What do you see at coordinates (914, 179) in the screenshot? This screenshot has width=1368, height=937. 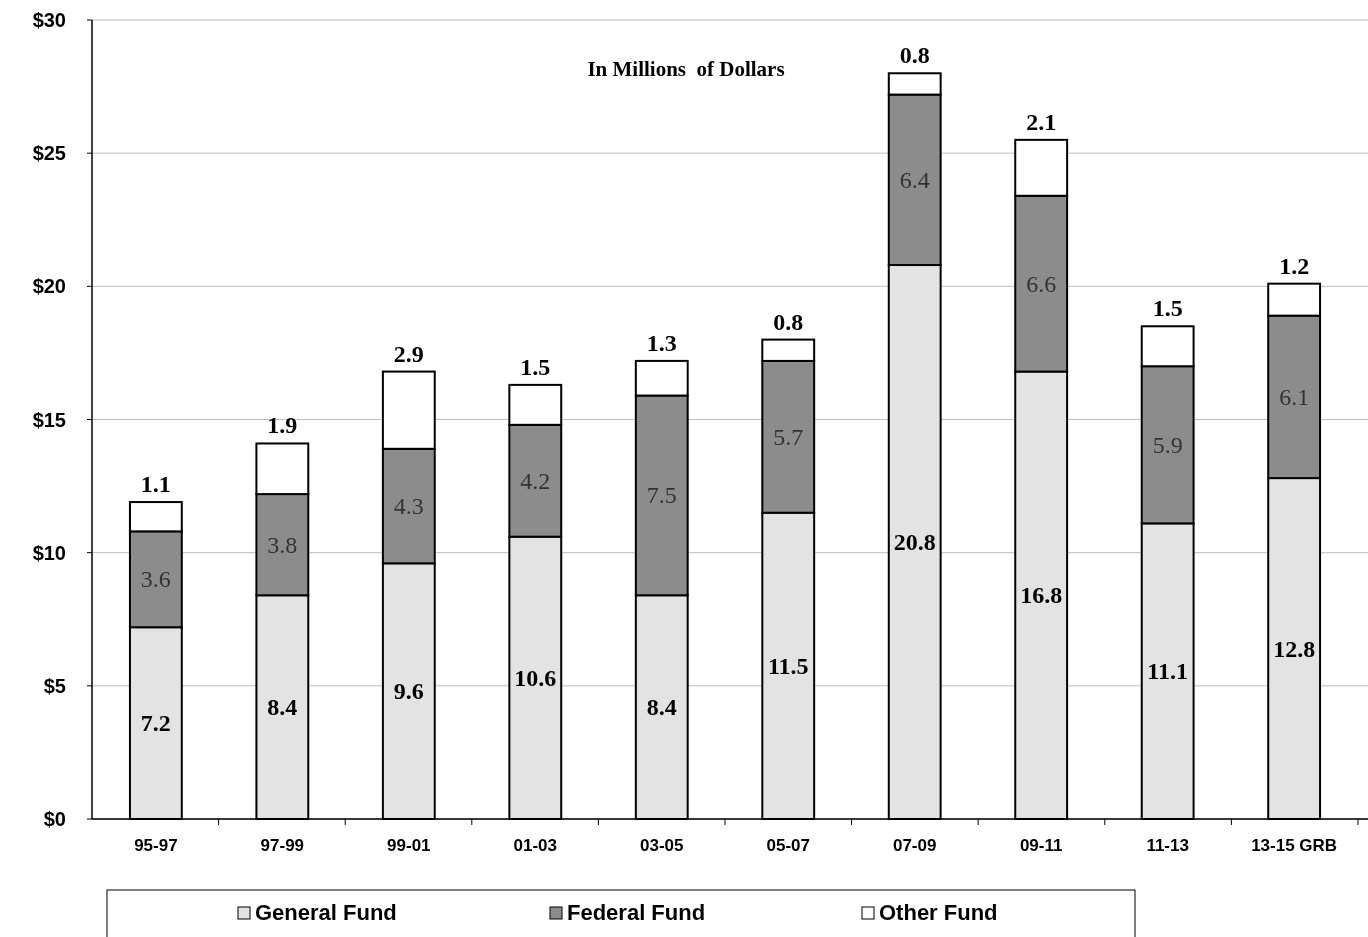 I see `data-label: 6.4` at bounding box center [914, 179].